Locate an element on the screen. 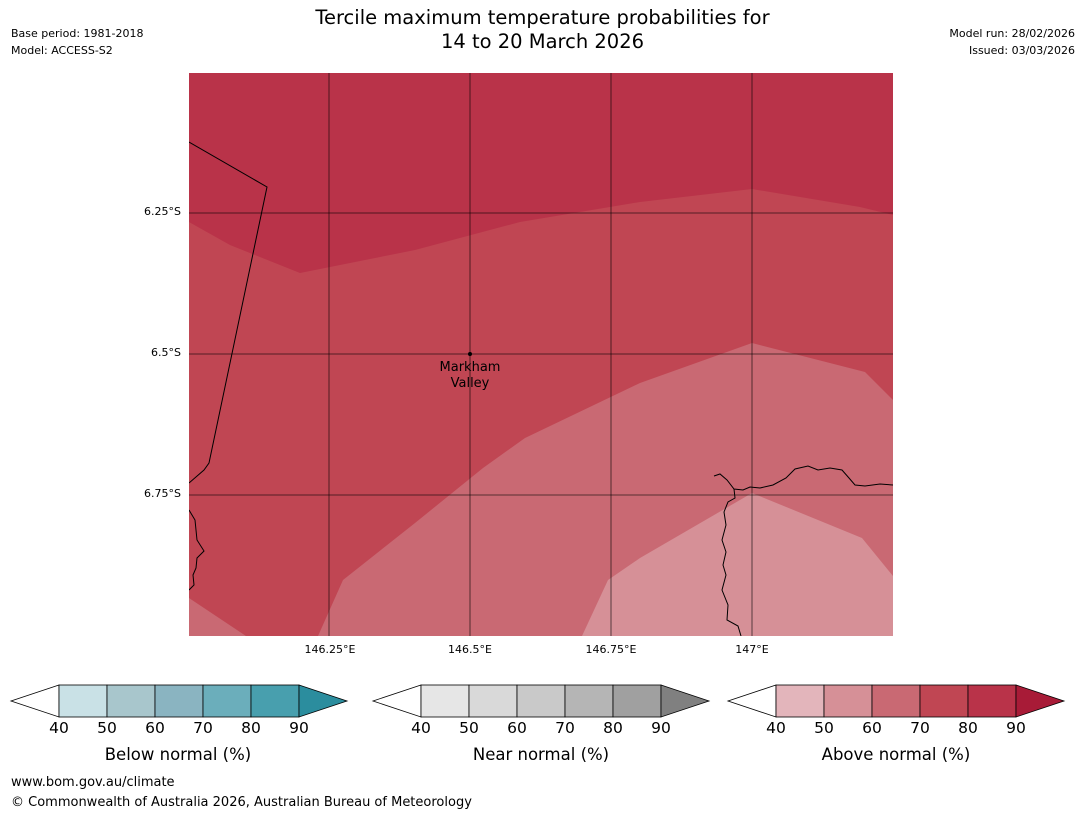  model-run-text: Model run: 28/02/2026 is located at coordinates (1012, 33).